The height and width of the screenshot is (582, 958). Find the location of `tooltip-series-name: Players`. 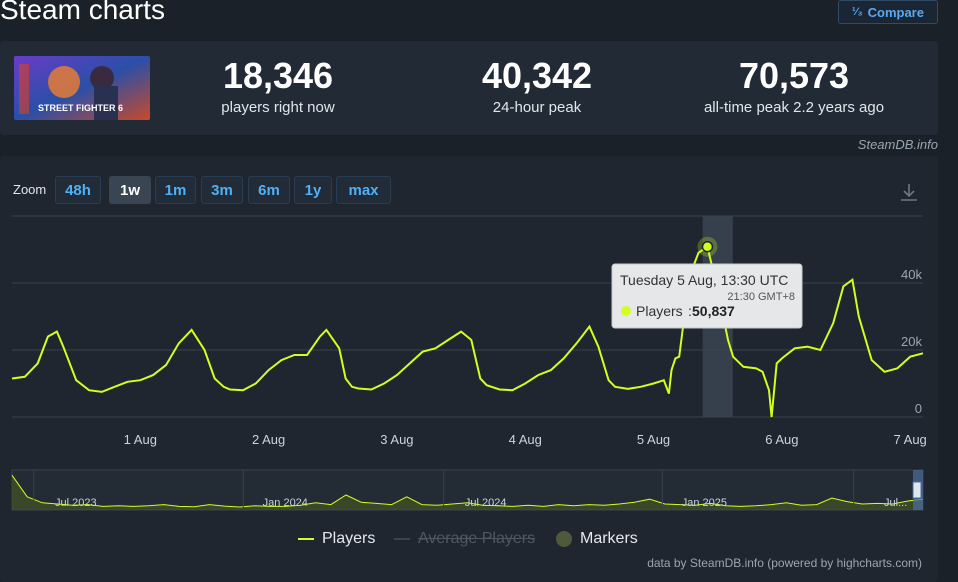

tooltip-series-name: Players is located at coordinates (659, 311).